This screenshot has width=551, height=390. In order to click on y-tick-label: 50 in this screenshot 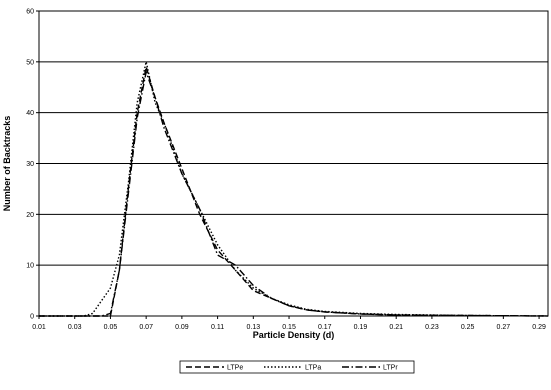, I will do `click(30, 62)`.